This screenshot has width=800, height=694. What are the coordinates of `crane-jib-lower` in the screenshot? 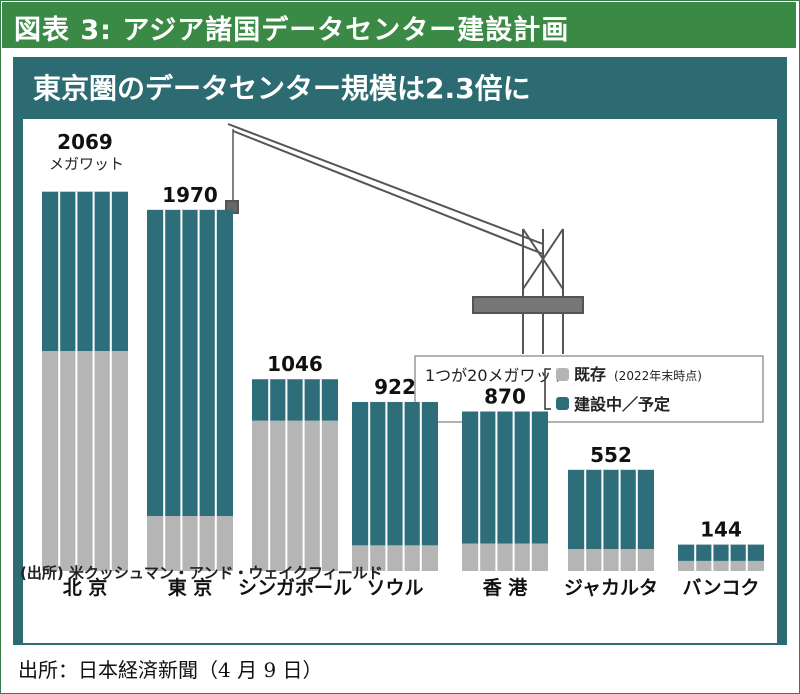 It's located at (388, 192).